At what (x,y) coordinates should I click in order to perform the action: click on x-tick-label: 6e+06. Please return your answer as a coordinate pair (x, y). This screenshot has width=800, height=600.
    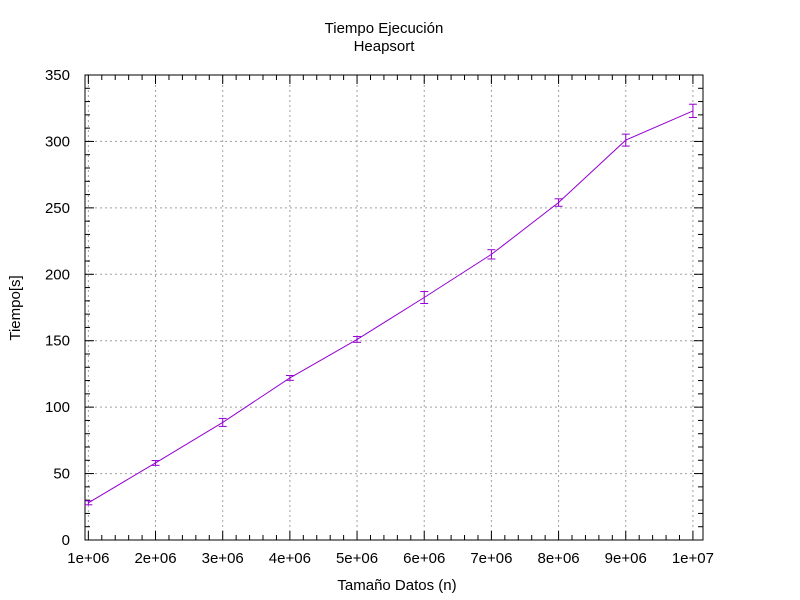
    Looking at the image, I should click on (424, 558).